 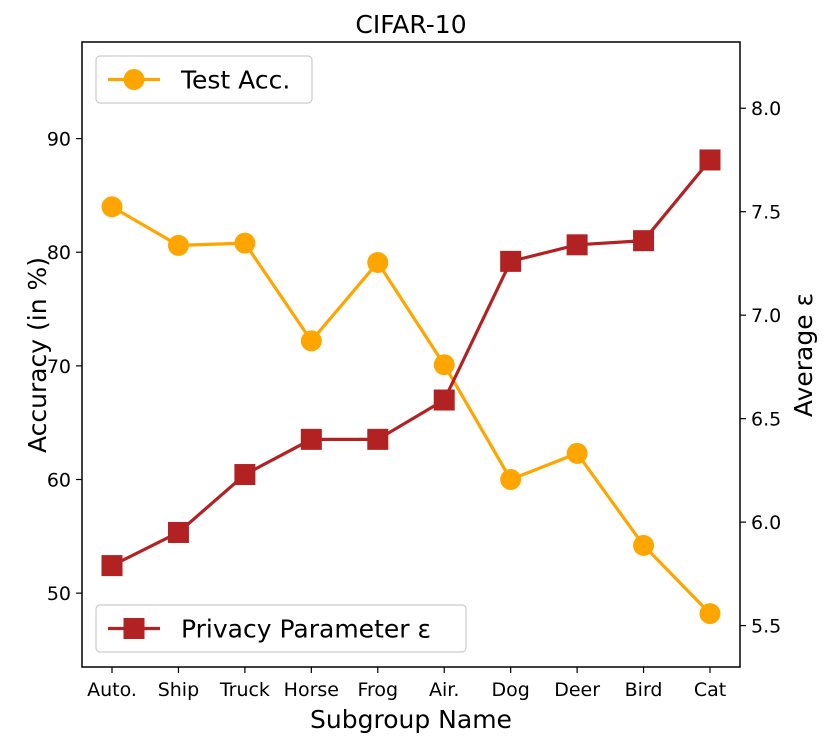 What do you see at coordinates (59, 140) in the screenshot?
I see `y-left-tick-label: 90` at bounding box center [59, 140].